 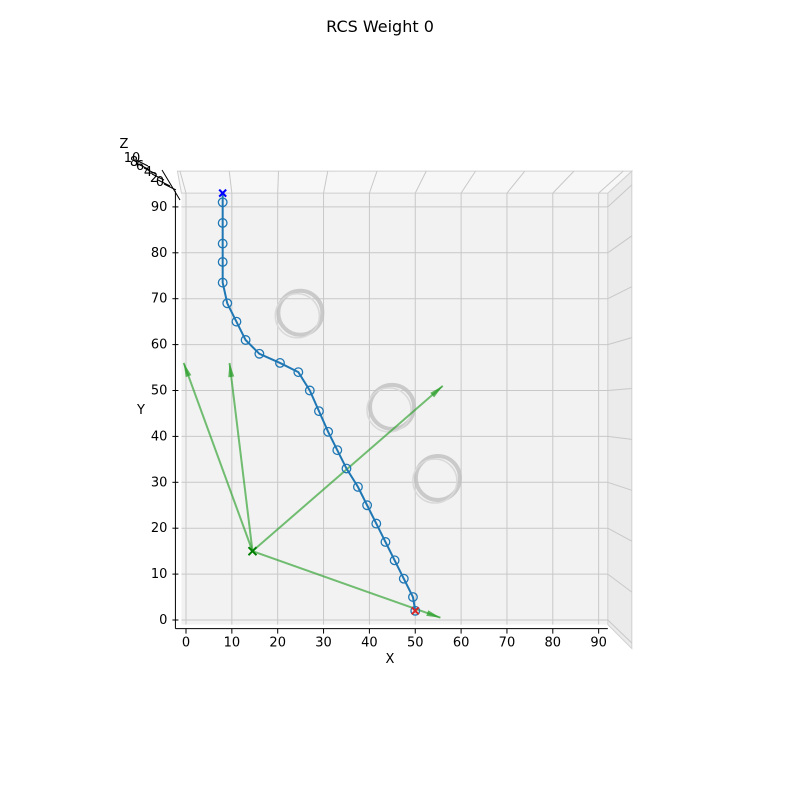 What do you see at coordinates (148, 172) in the screenshot?
I see `z-tick-label: 4` at bounding box center [148, 172].